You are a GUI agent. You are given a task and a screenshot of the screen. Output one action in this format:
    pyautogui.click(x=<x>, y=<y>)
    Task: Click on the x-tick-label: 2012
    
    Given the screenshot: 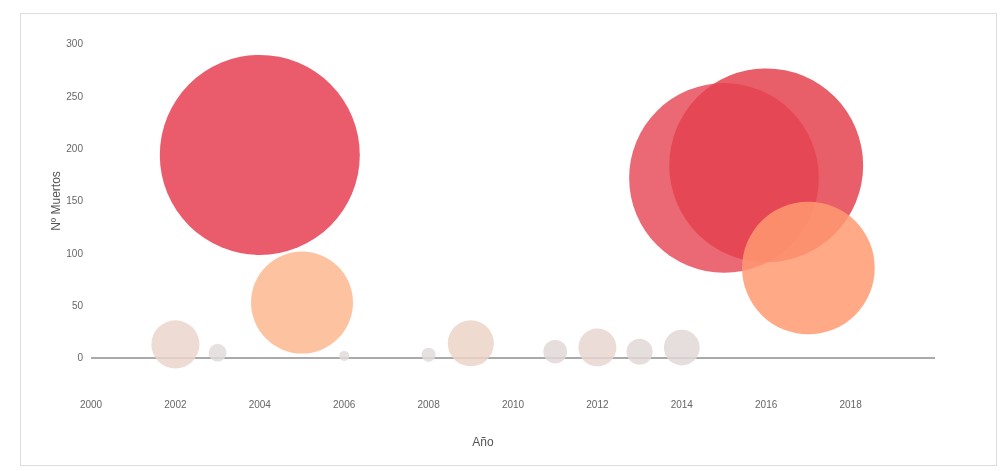 What is the action you would take?
    pyautogui.click(x=597, y=404)
    